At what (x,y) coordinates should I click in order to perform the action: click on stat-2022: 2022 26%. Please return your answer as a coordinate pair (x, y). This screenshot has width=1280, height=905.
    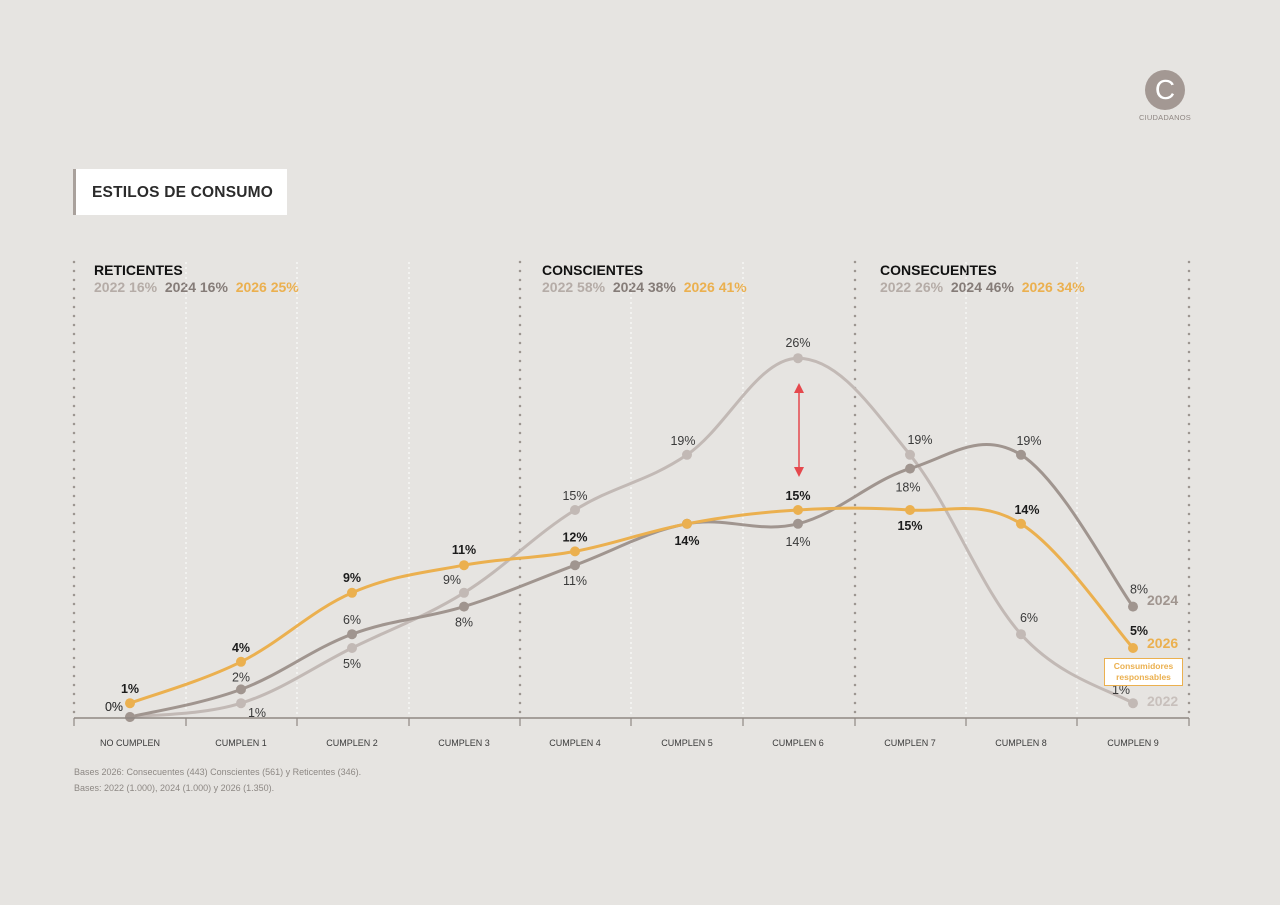
    Looking at the image, I should click on (912, 287).